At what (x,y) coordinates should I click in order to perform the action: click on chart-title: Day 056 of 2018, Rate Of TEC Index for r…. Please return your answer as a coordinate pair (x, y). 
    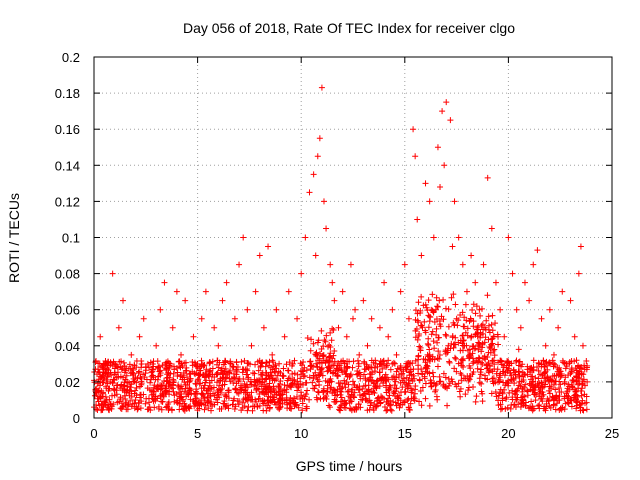
    Looking at the image, I should click on (349, 28).